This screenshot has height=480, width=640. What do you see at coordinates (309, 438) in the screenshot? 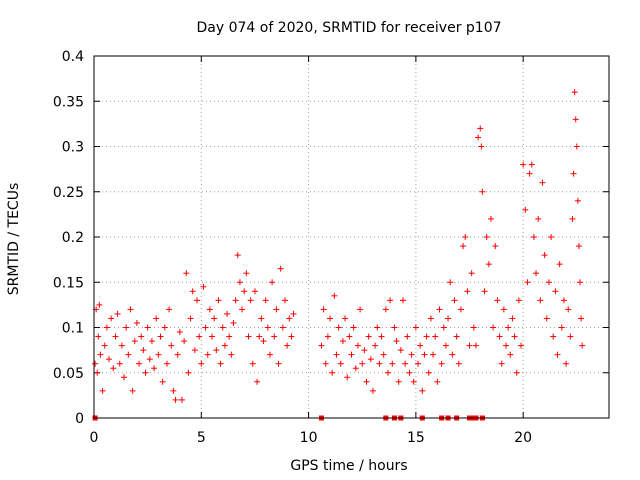
I see `x-tick-label: 10` at bounding box center [309, 438].